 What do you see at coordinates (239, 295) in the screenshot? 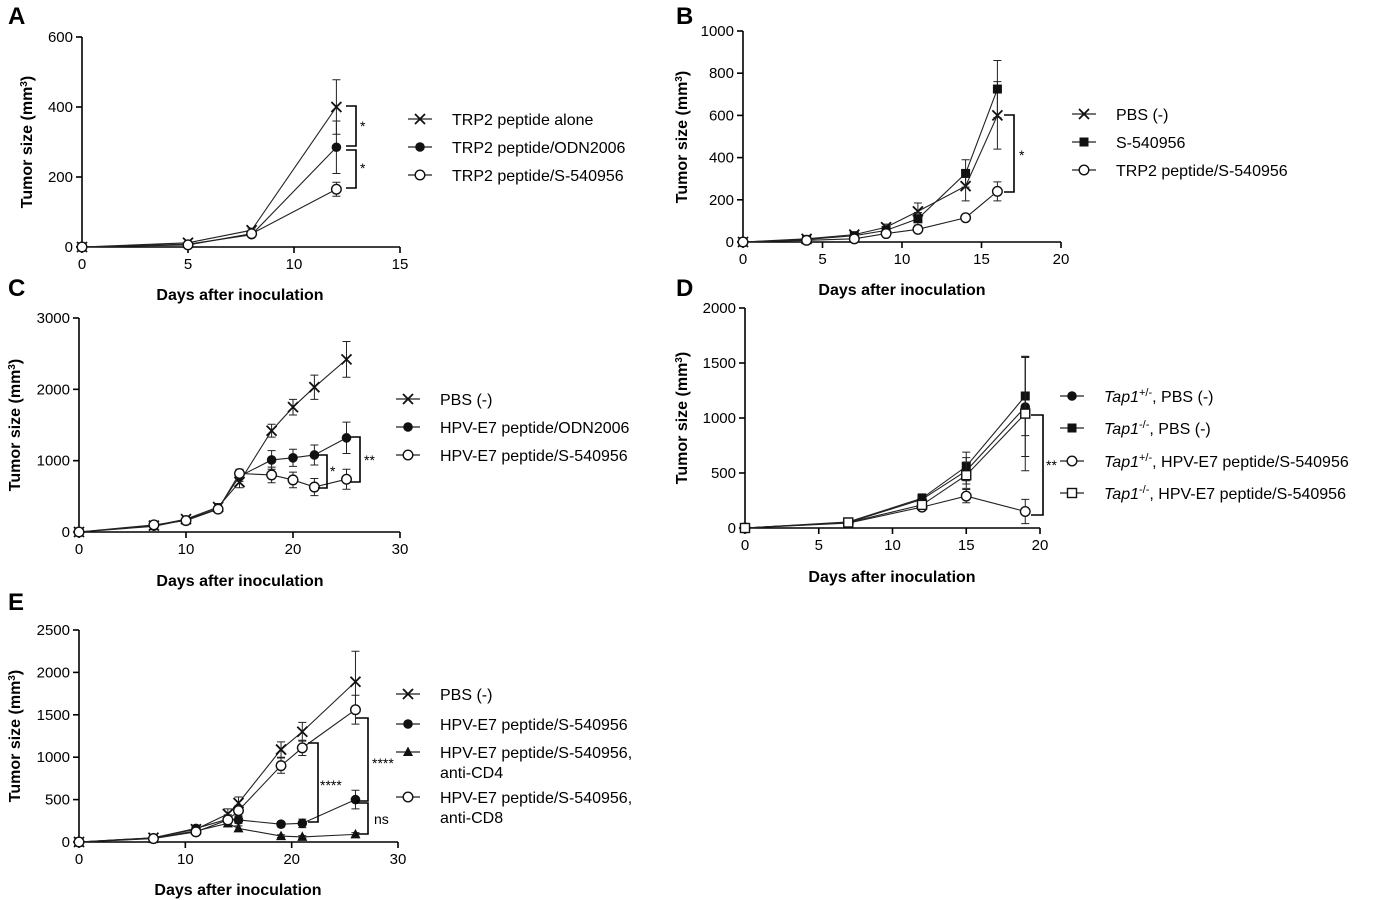
I see `x-axis-label-a: Days after inoculation` at bounding box center [239, 295].